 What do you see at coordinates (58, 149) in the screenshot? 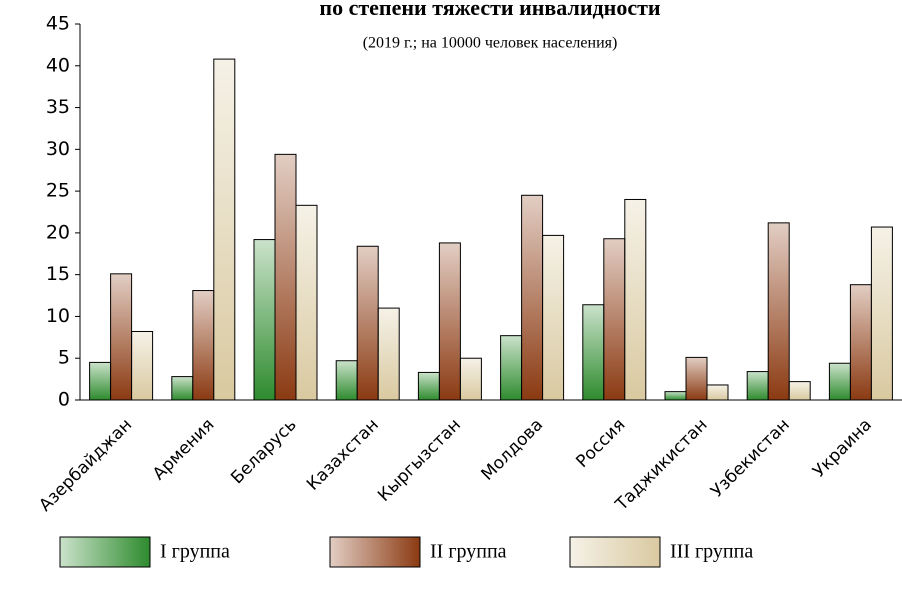
I see `y-tick-label: 30` at bounding box center [58, 149].